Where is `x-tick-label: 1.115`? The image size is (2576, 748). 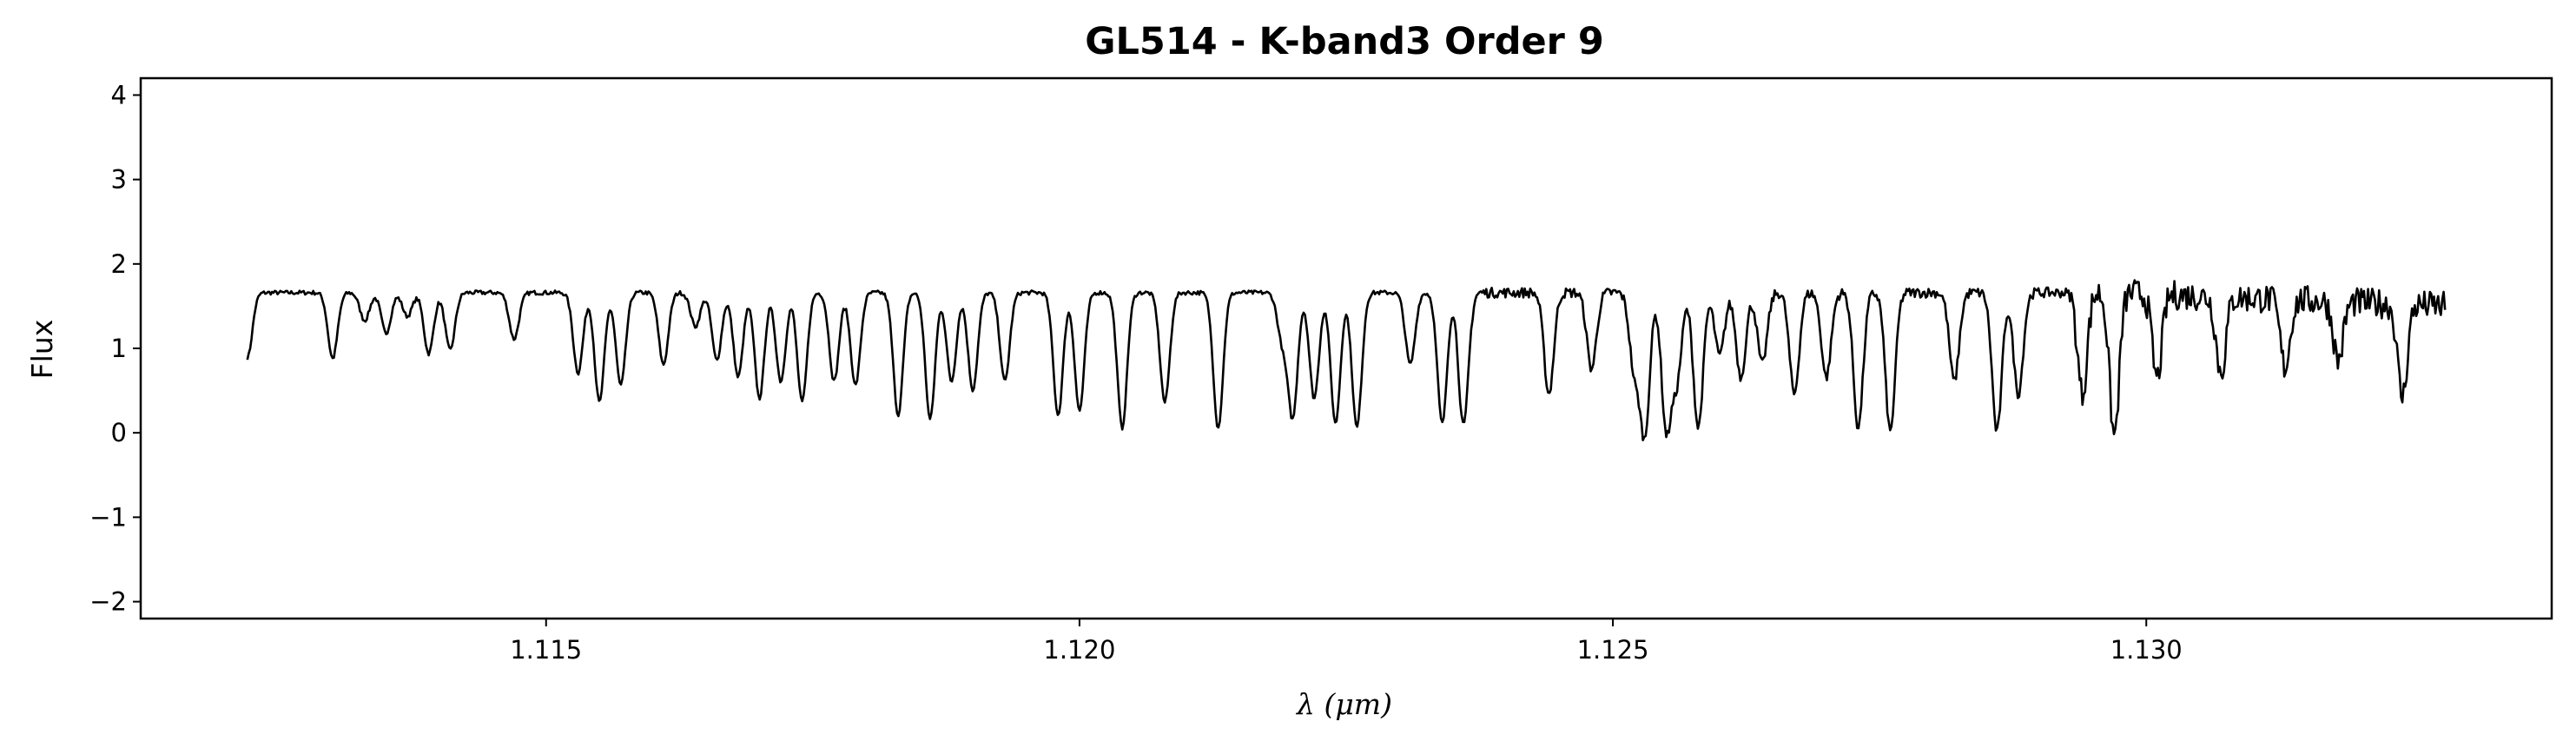
x-tick-label: 1.115 is located at coordinates (546, 650).